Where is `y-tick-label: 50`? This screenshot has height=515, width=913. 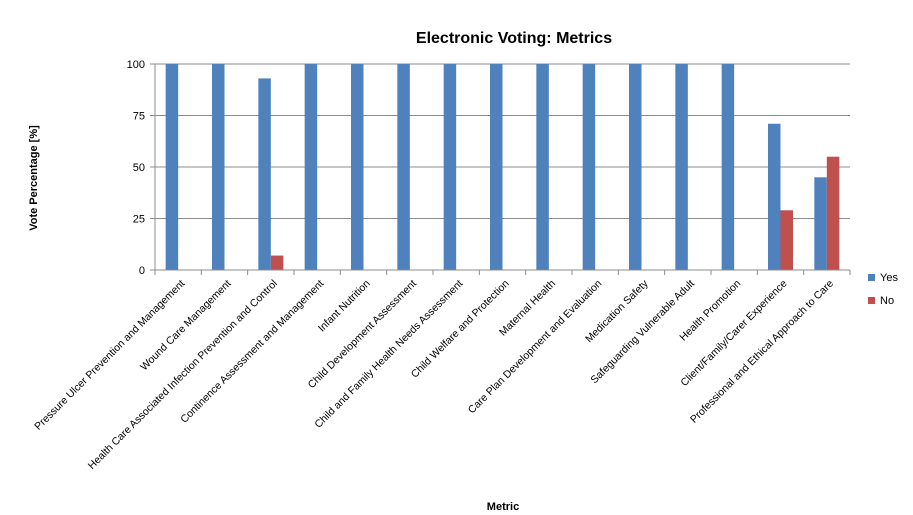
y-tick-label: 50 is located at coordinates (139, 168).